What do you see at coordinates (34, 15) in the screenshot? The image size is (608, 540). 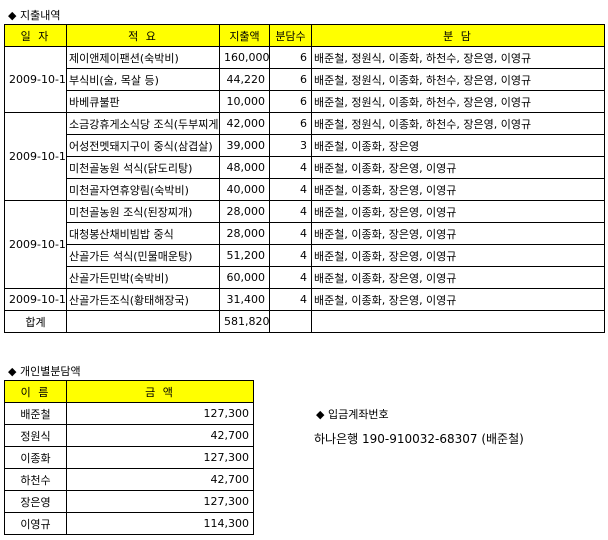 I see `expenses-title: ◆ 지출내역` at bounding box center [34, 15].